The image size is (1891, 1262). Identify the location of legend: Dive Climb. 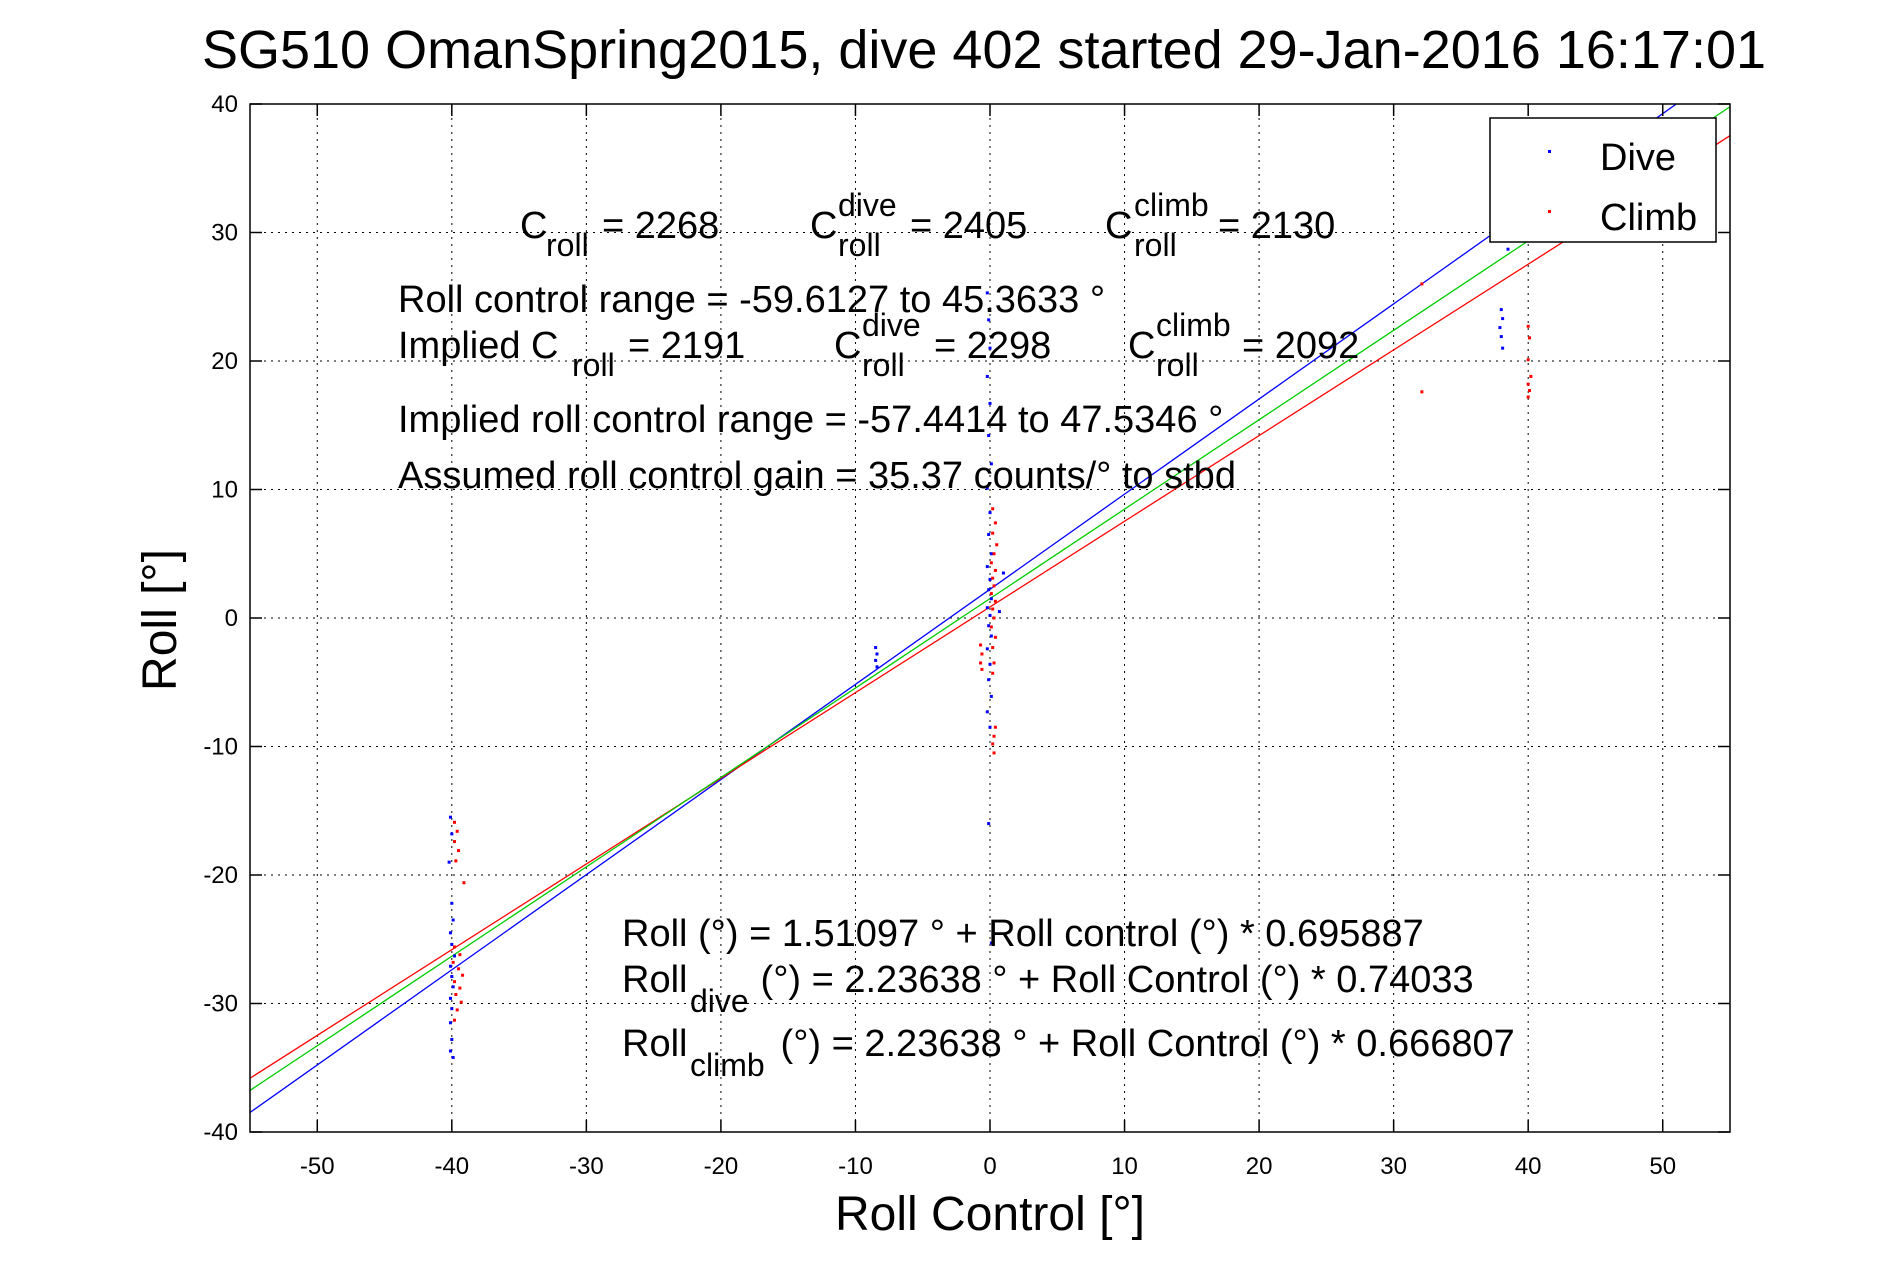
(1603, 180).